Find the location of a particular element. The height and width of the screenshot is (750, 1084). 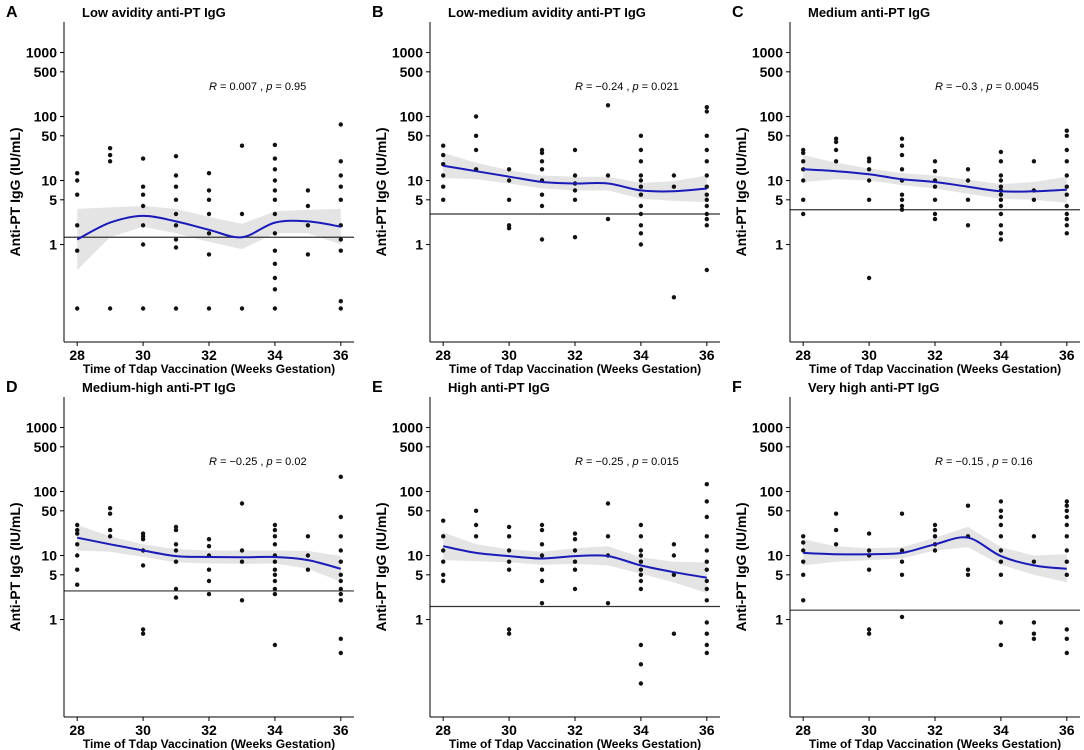

stat-value: = 0.02 is located at coordinates (290, 462).